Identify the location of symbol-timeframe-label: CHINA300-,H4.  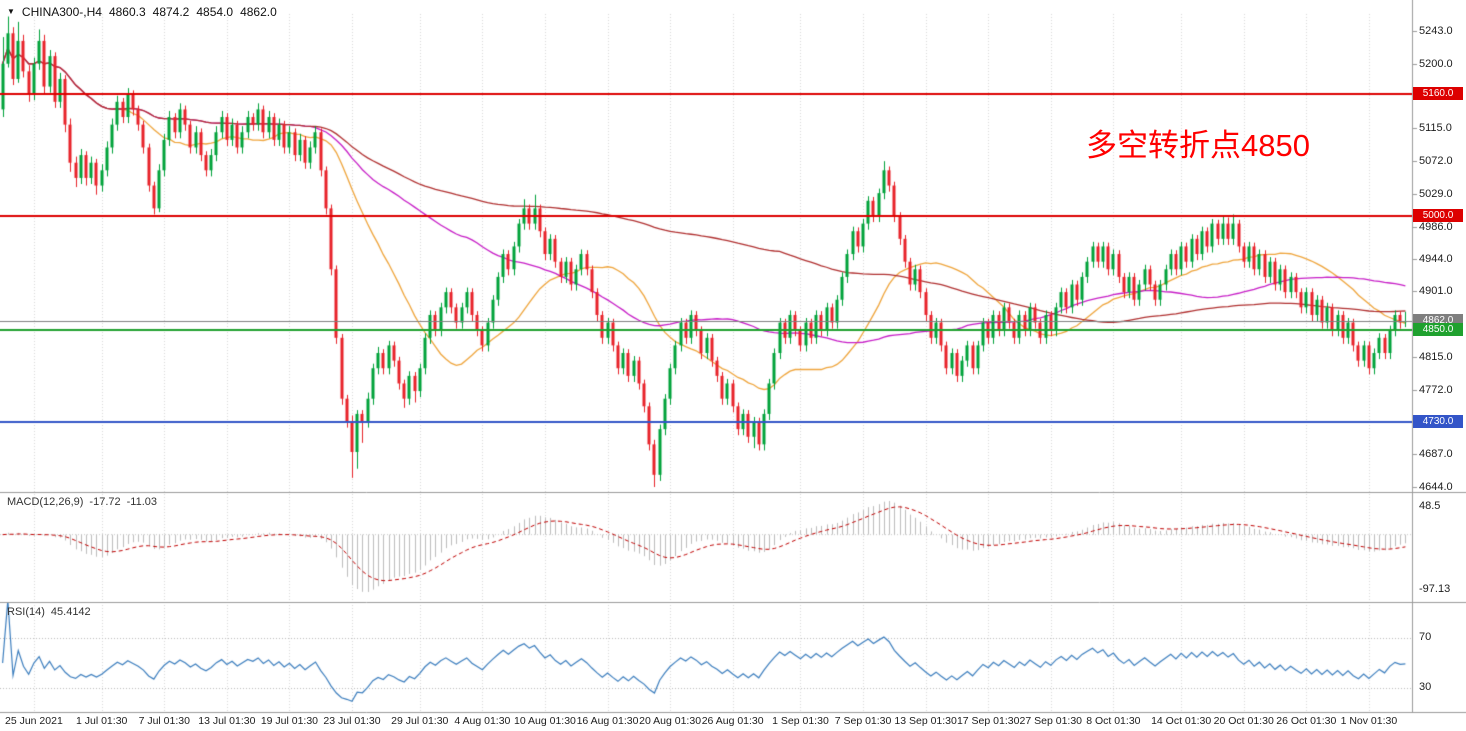
(61, 12).